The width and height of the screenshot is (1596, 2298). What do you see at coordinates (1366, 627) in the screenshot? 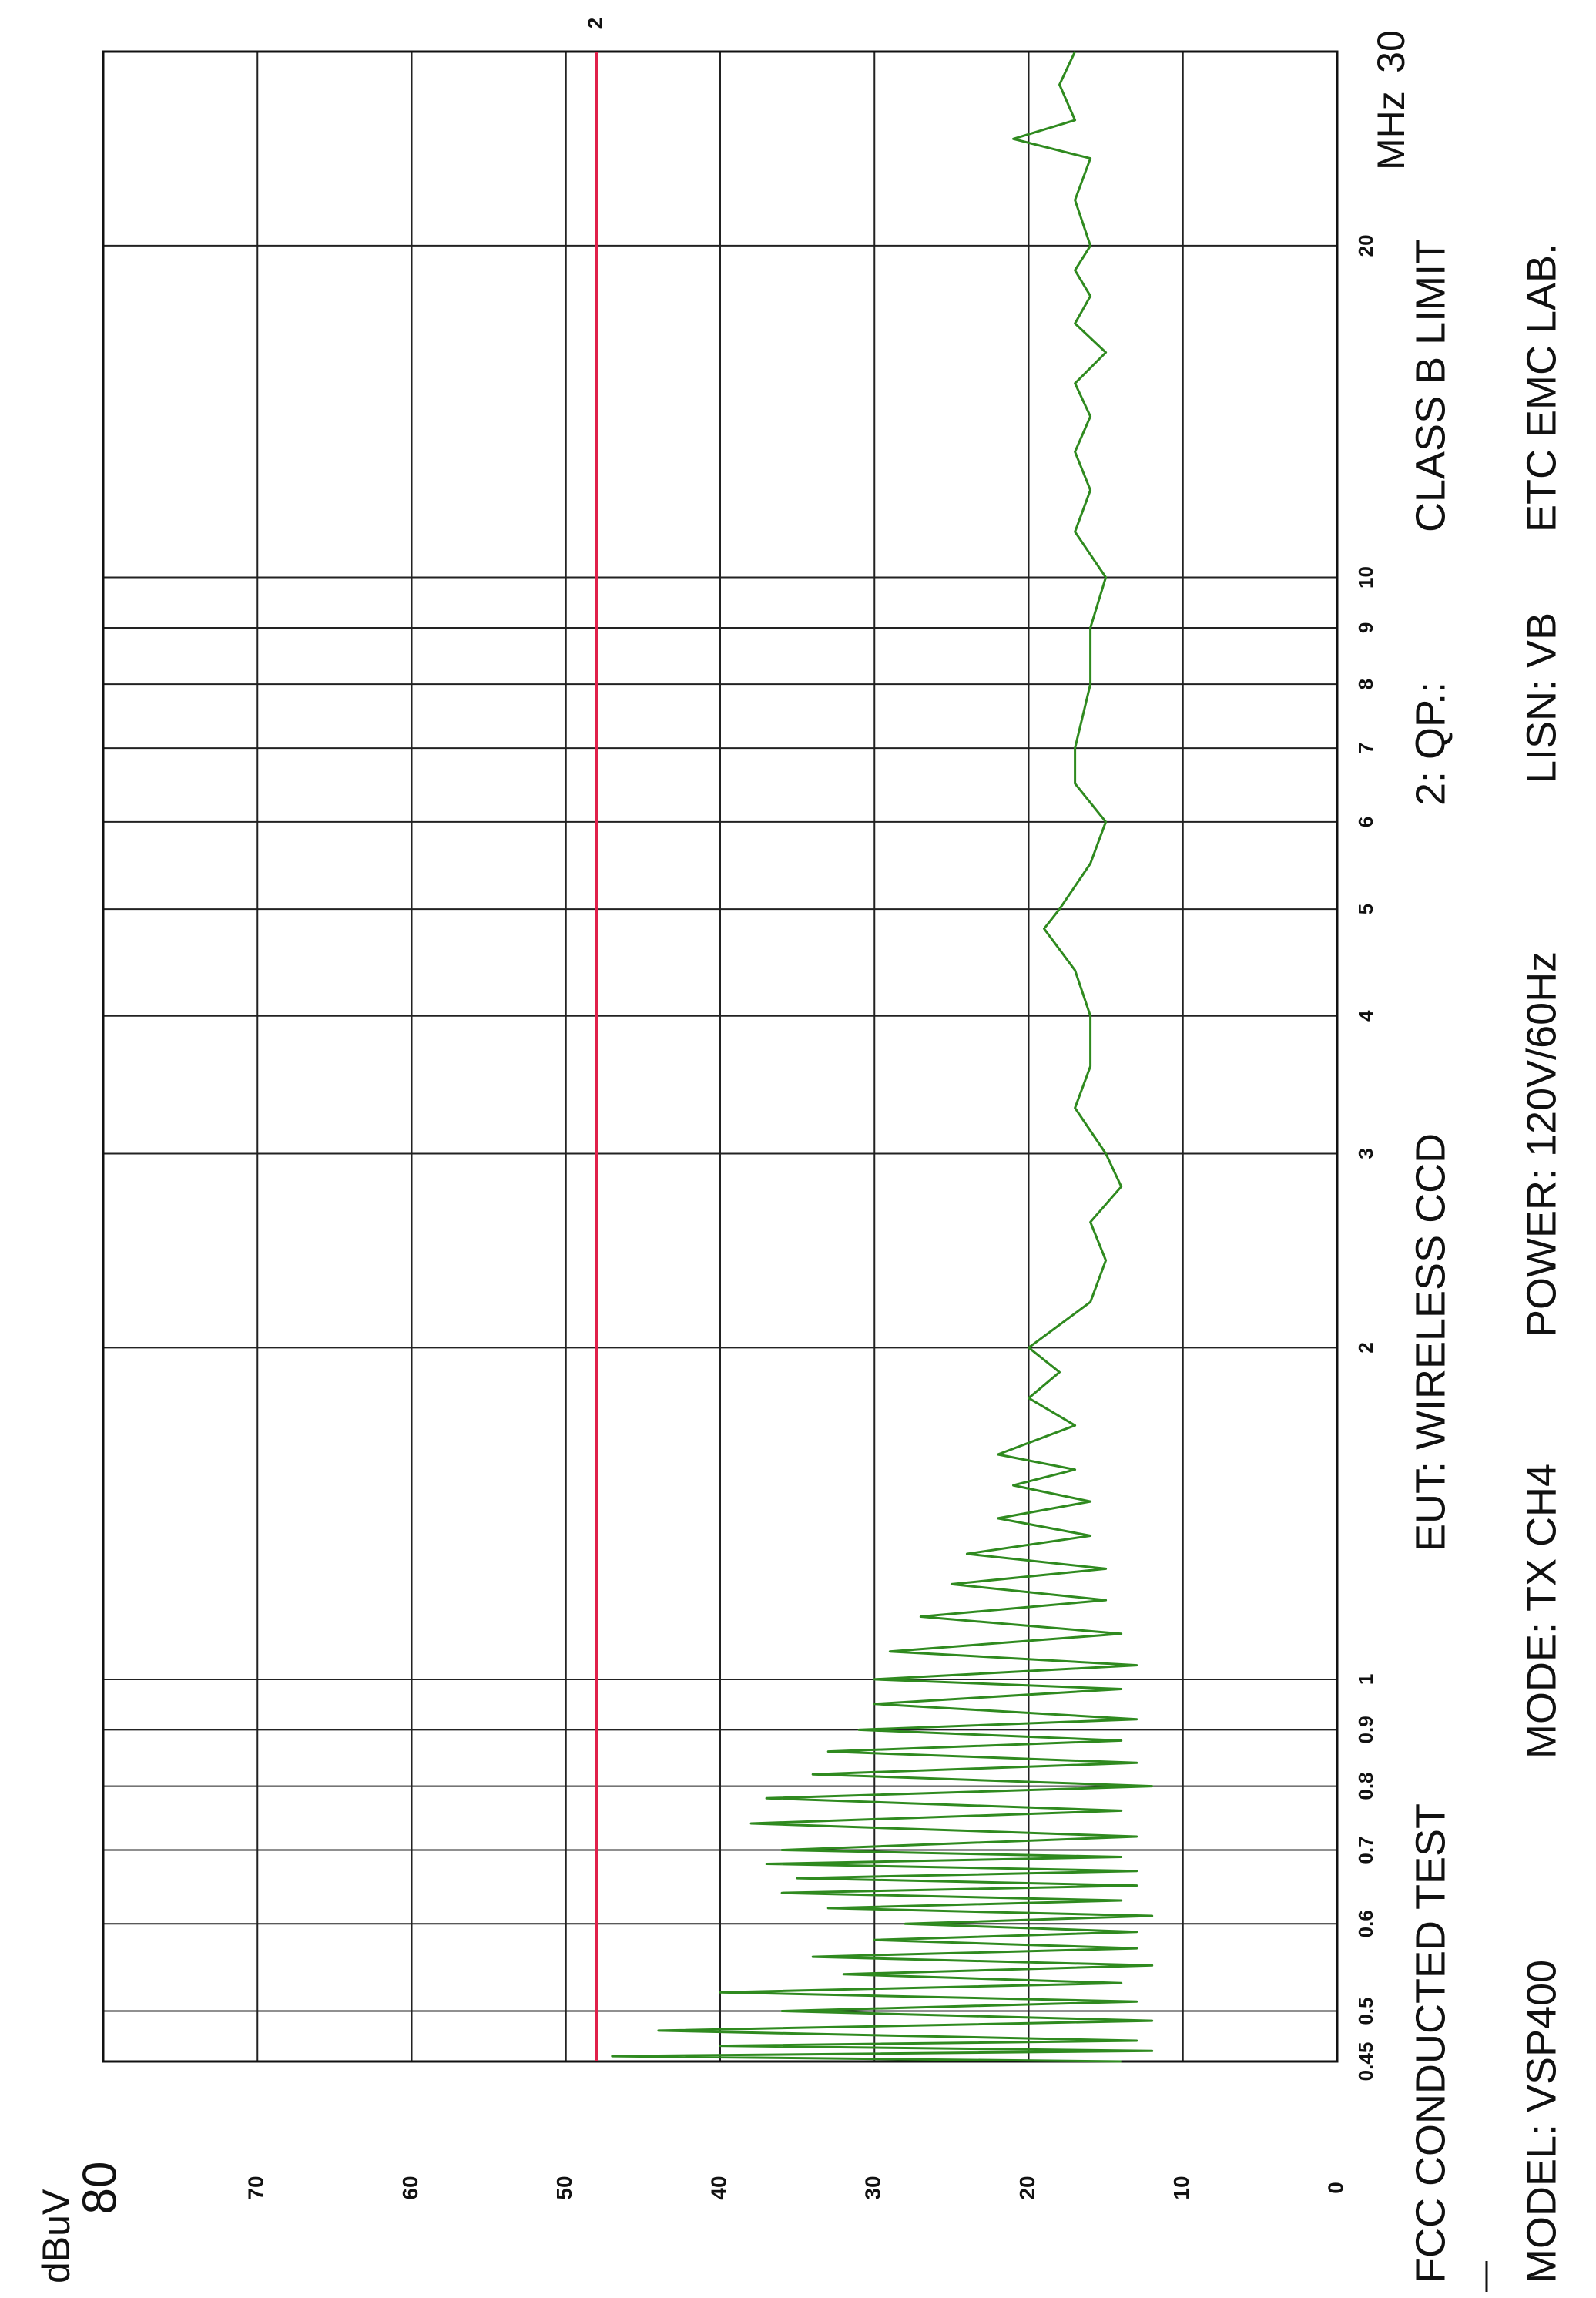
I see `x-tick-label: 9` at bounding box center [1366, 627].